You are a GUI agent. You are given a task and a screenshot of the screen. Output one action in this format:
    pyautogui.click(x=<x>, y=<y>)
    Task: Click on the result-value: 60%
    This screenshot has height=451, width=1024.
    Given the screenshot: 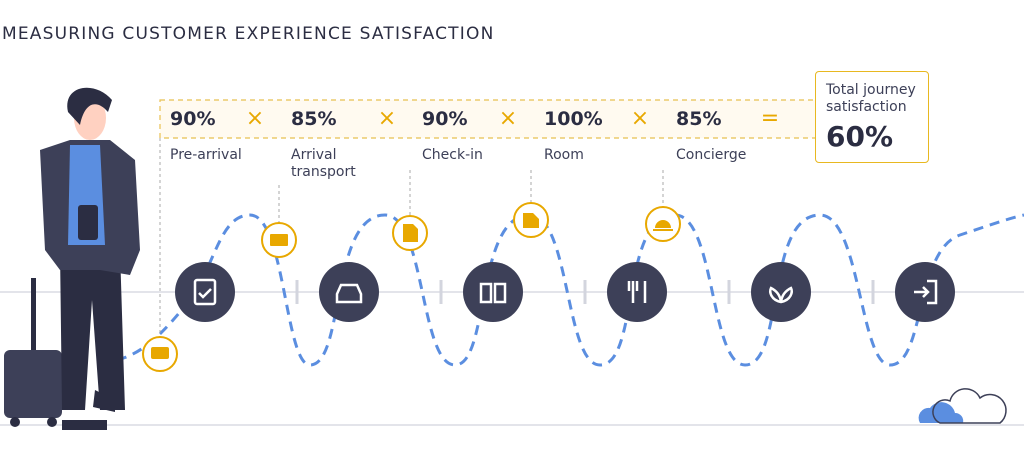 What is the action you would take?
    pyautogui.click(x=860, y=136)
    